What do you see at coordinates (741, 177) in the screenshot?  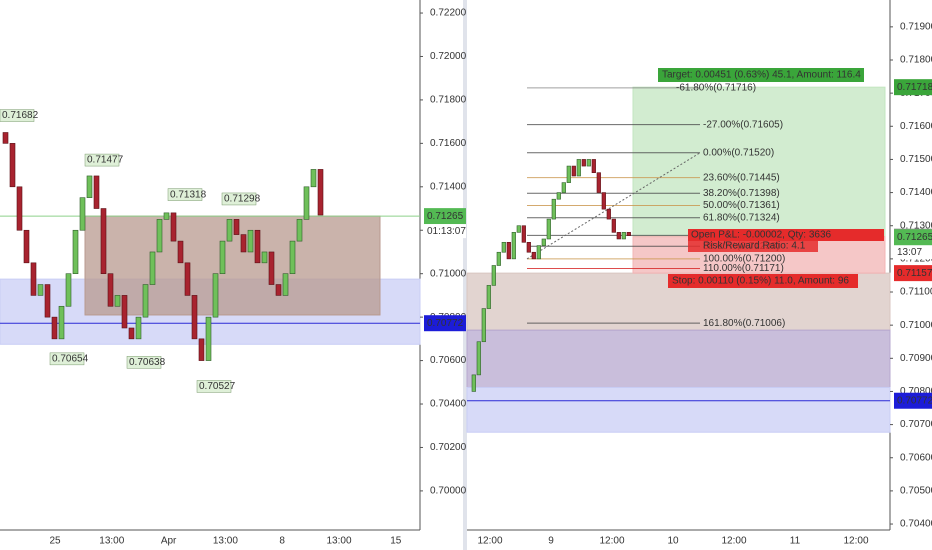 I see `fib-label: 23.60%(0.71445)` at bounding box center [741, 177].